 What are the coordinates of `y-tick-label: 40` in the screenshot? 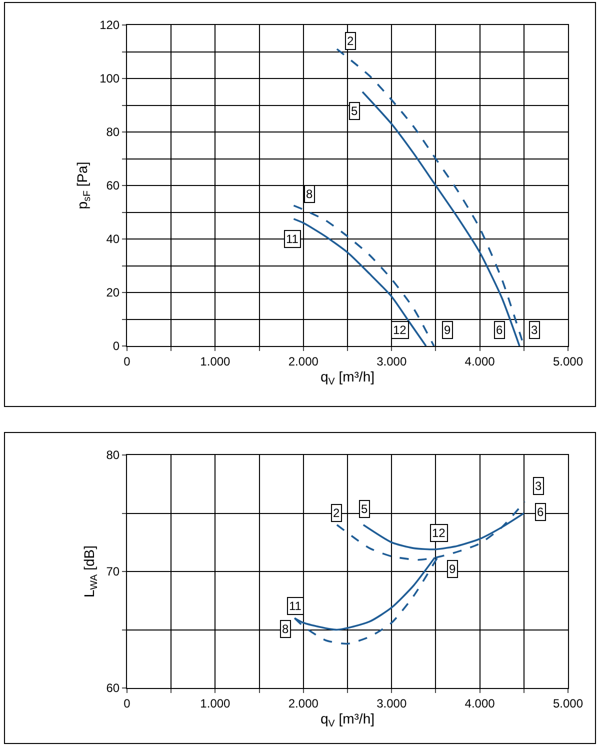 It's located at (113, 239).